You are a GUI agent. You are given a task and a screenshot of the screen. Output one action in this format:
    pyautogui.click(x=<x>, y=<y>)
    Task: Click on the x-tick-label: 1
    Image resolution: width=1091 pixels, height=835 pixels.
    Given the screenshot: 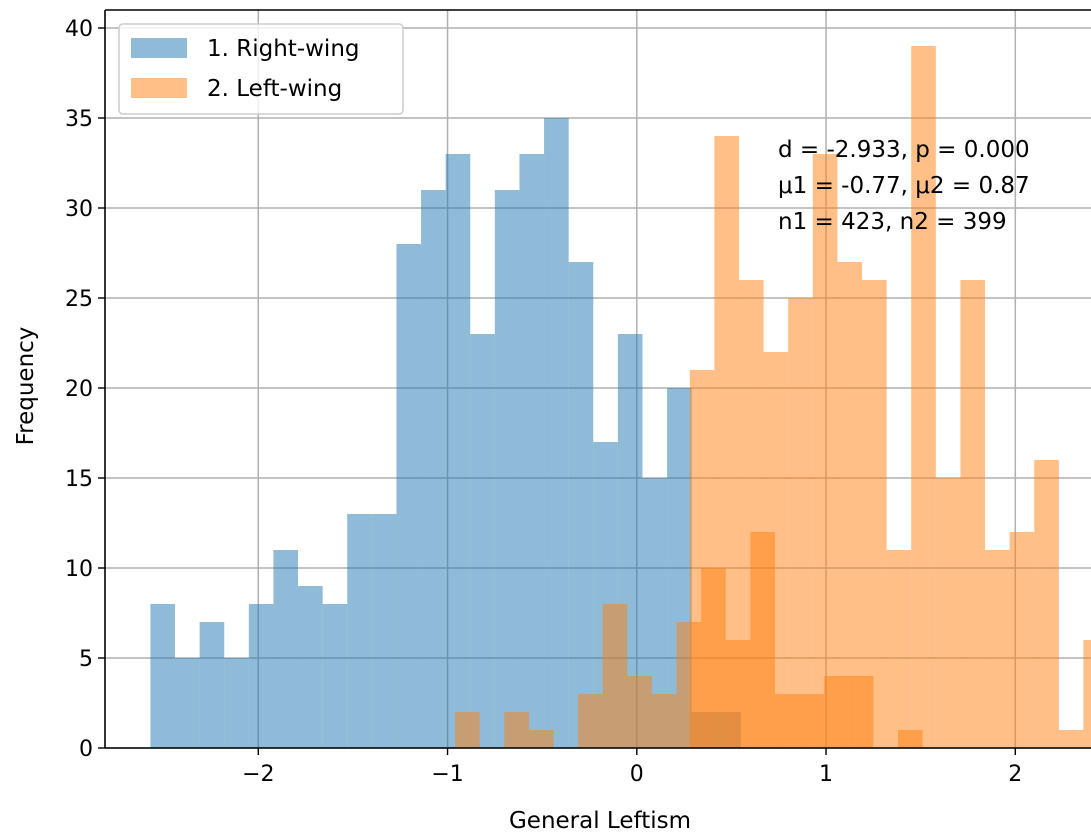 What is the action you would take?
    pyautogui.click(x=826, y=774)
    